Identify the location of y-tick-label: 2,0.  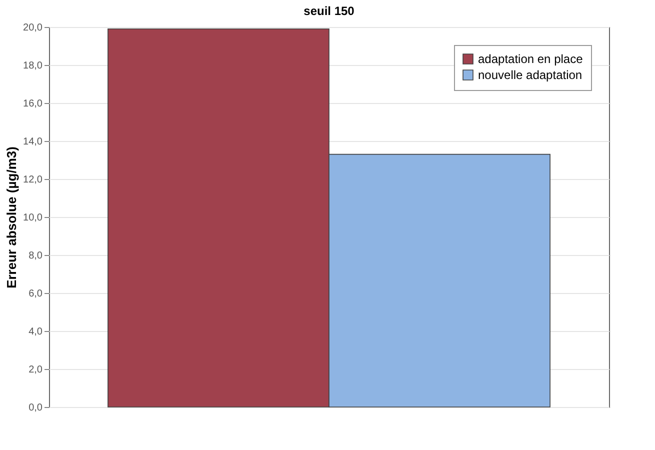
(35, 370).